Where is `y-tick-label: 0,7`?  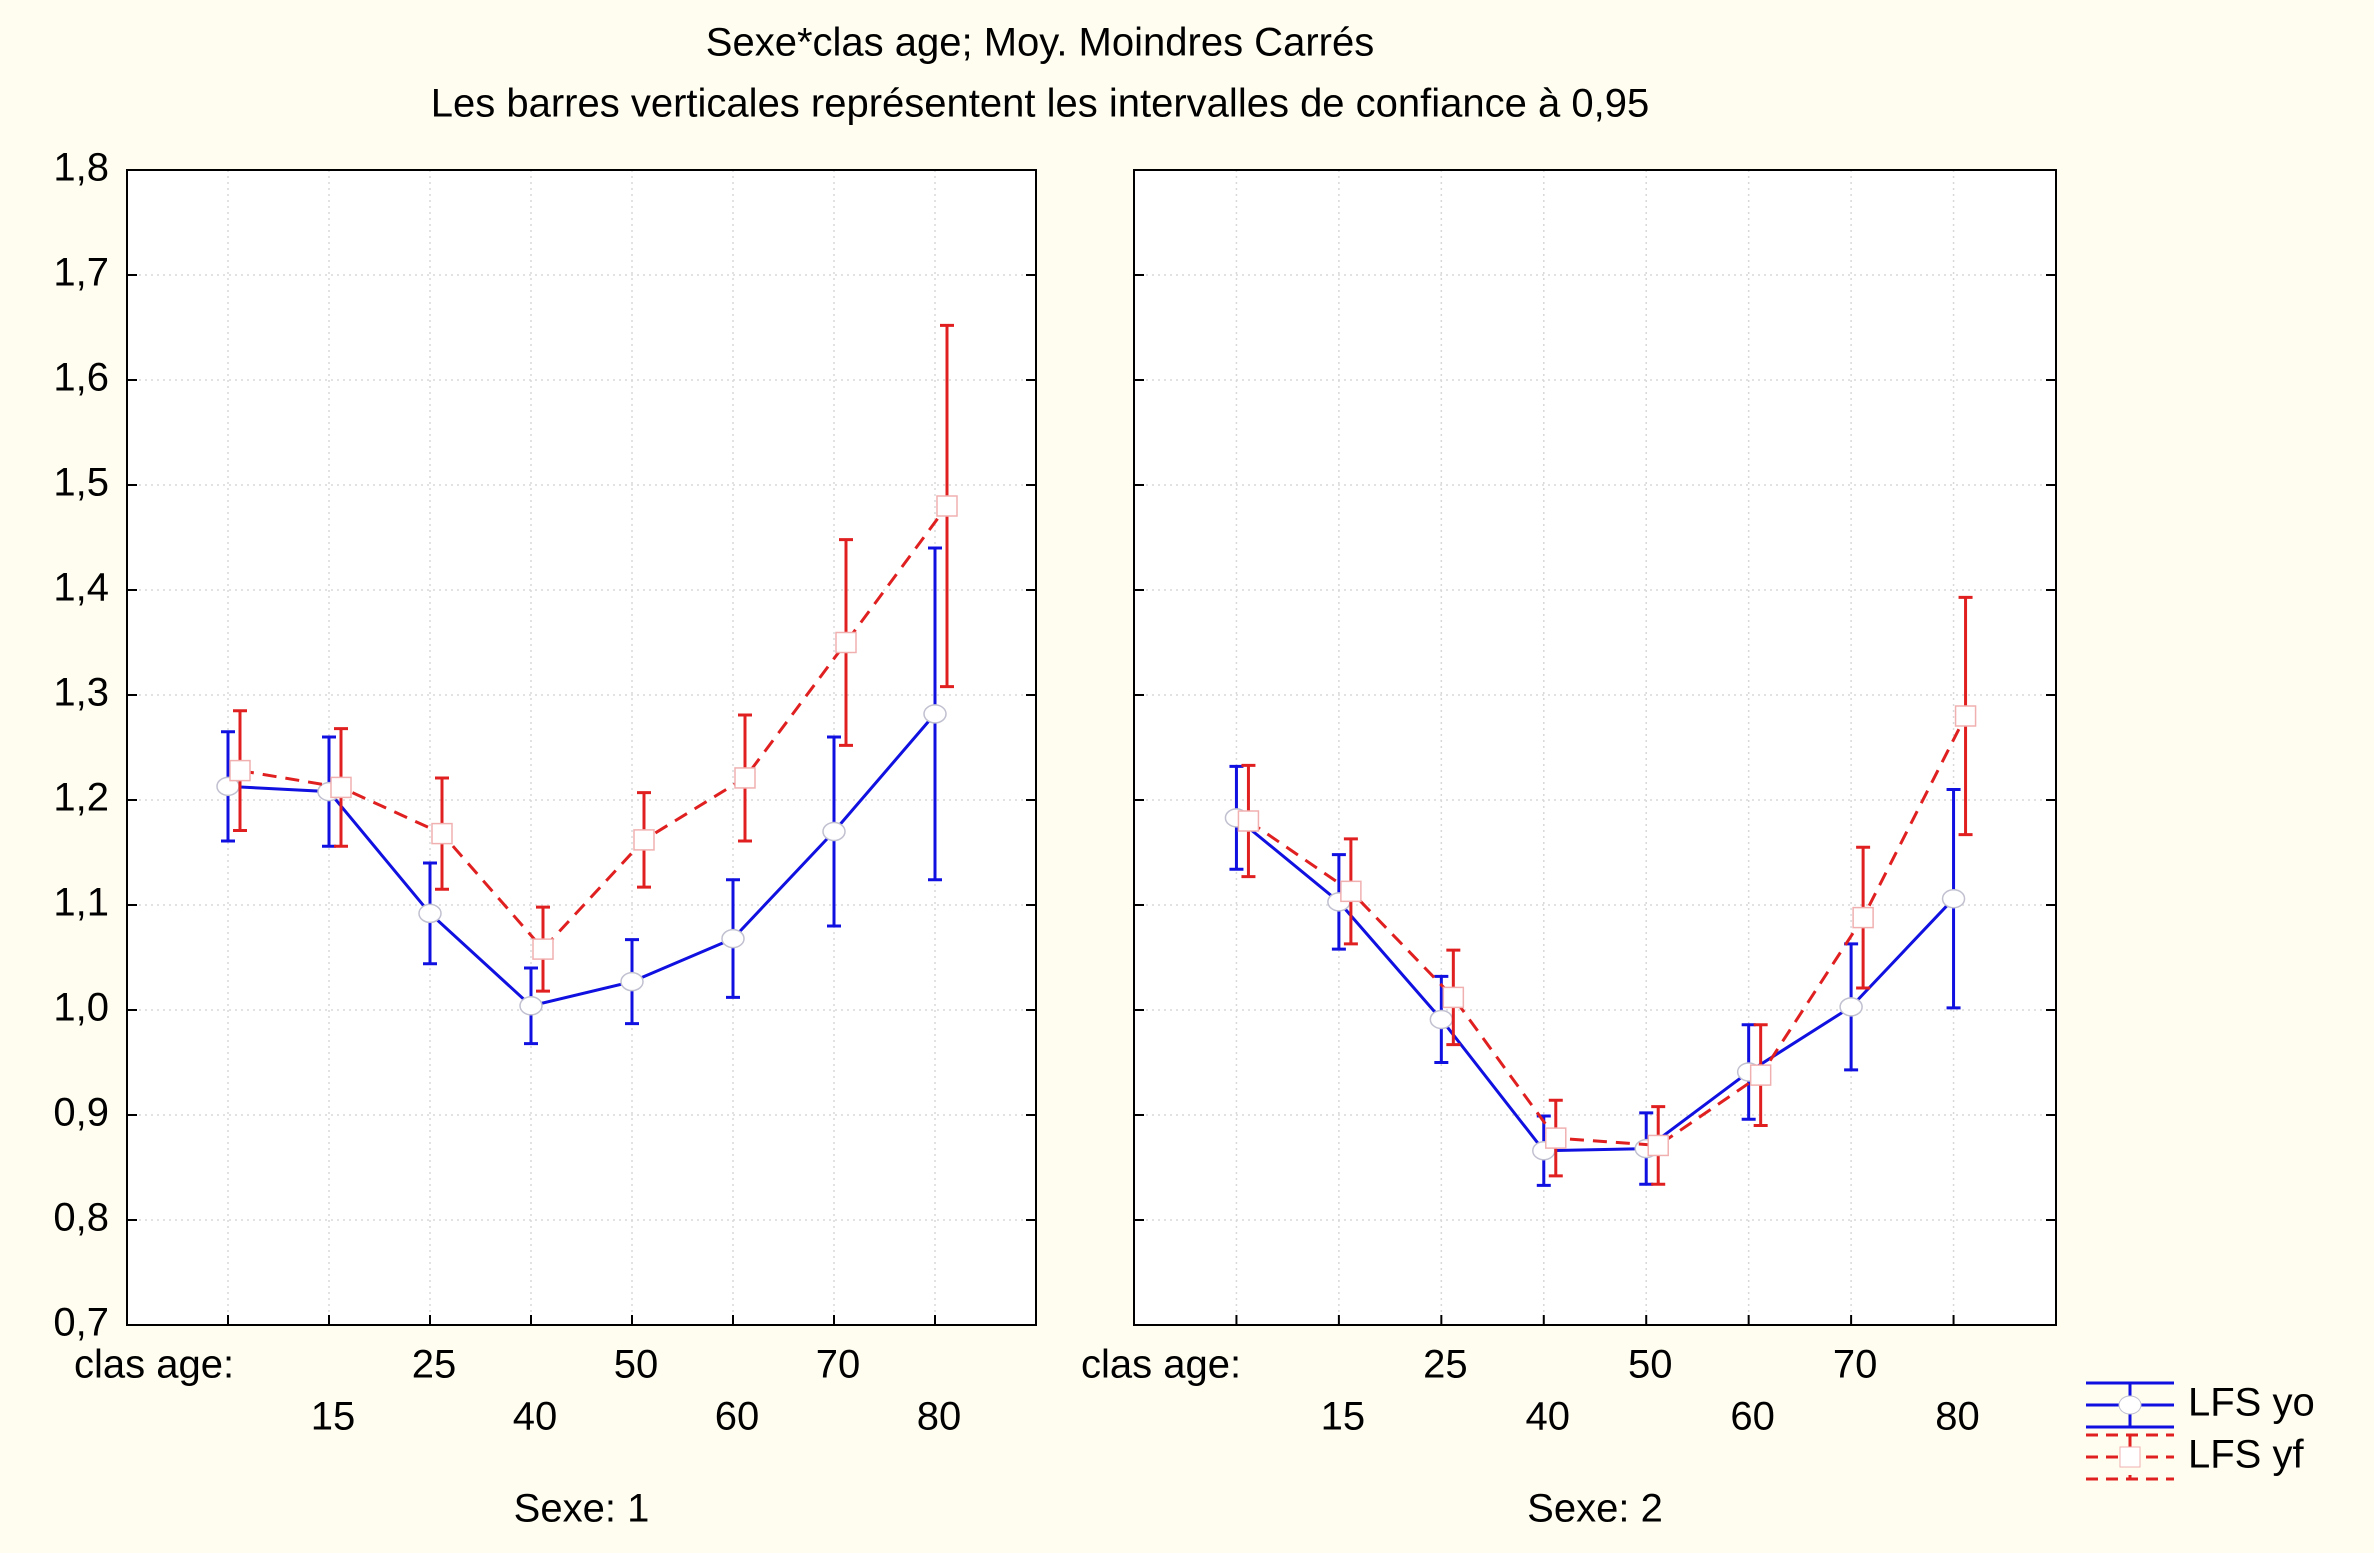 y-tick-label: 0,7 is located at coordinates (81, 1323).